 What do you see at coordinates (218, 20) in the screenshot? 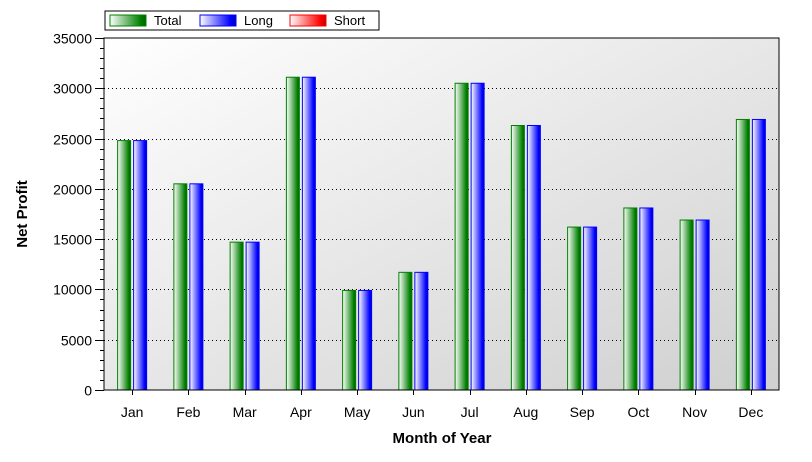
I see `legend-swatch-long` at bounding box center [218, 20].